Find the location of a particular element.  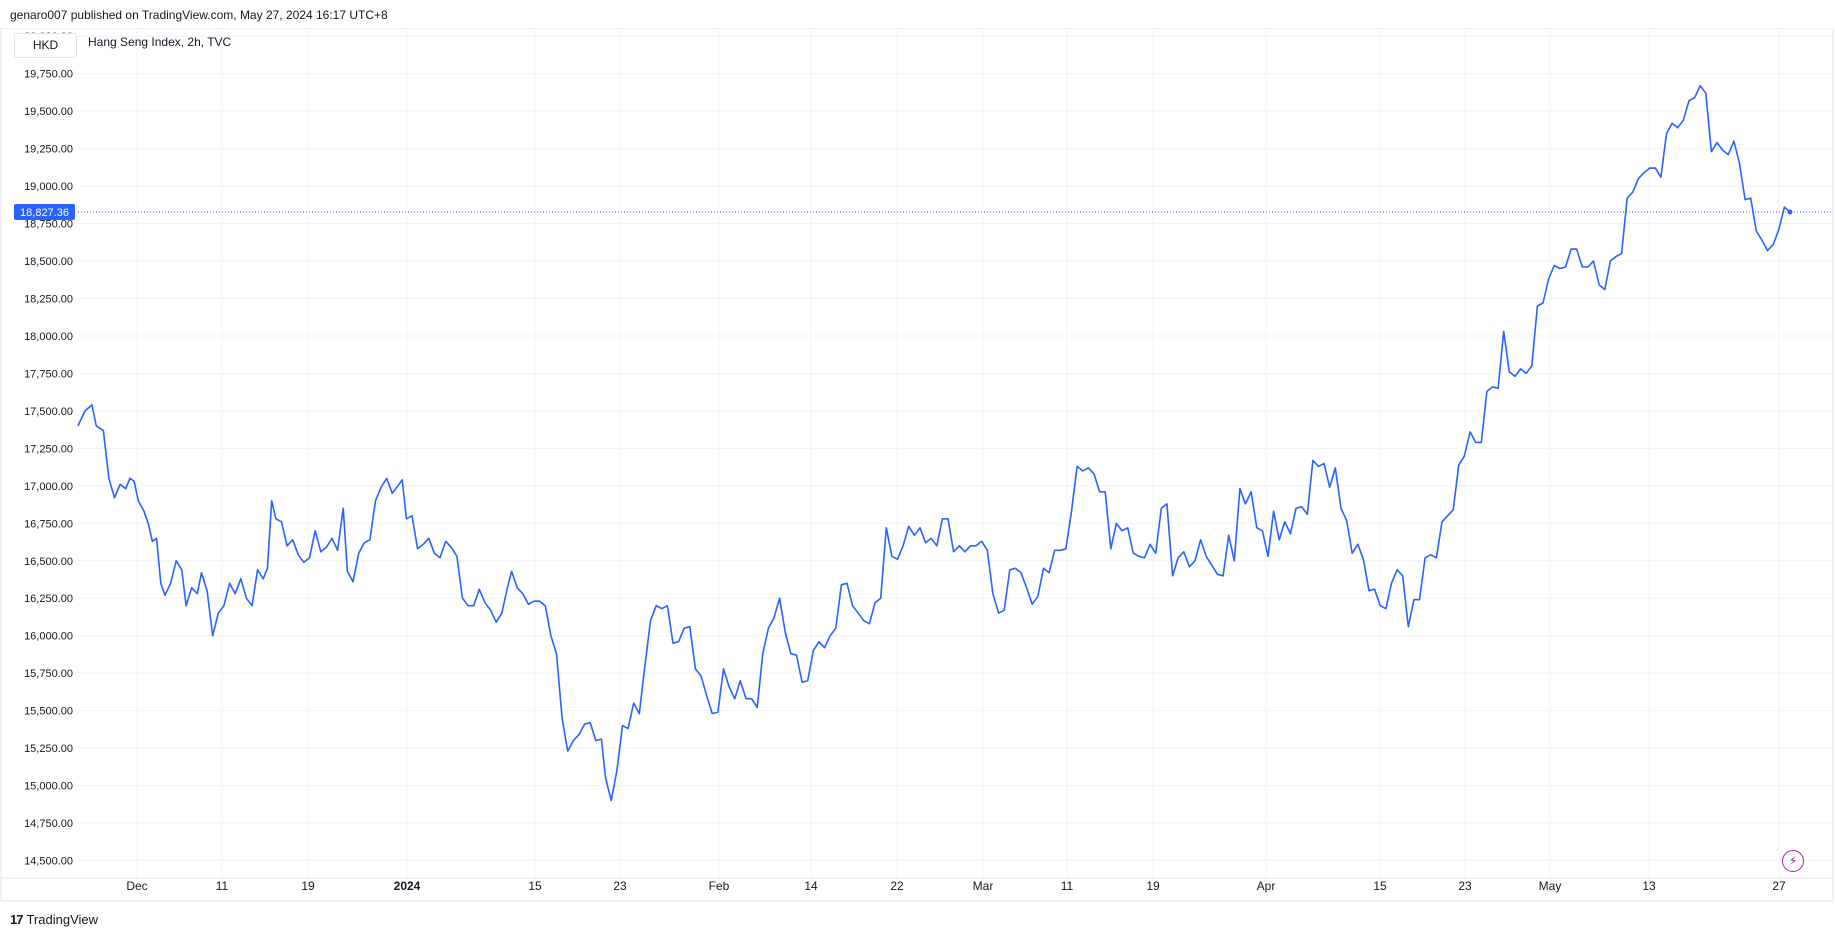

y-tick-label: 15,250.00 is located at coordinates (48, 749).